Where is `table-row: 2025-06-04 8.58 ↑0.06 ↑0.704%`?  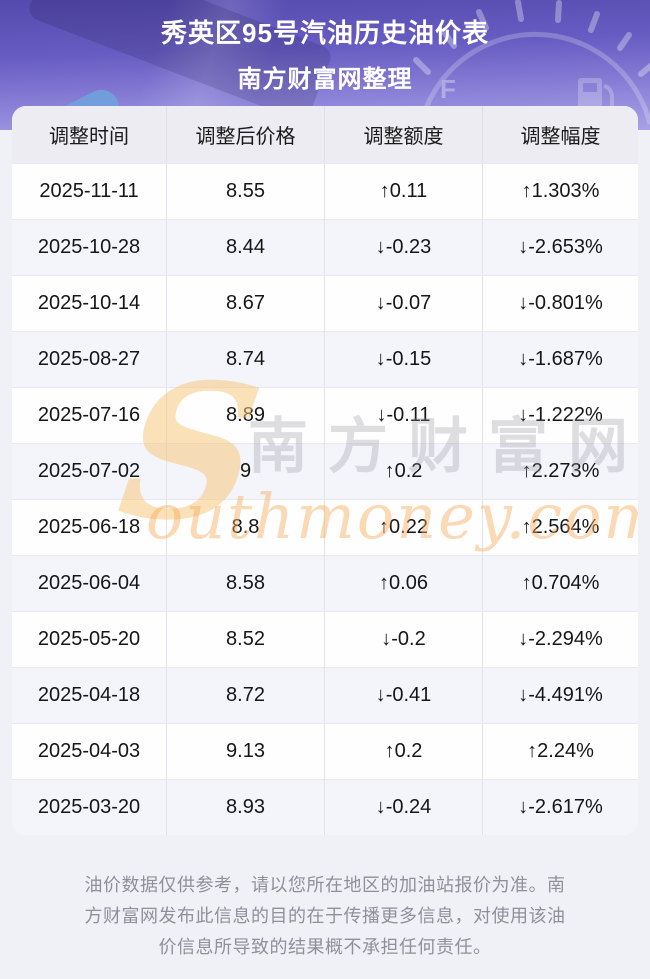
table-row: 2025-06-04 8.58 ↑0.06 ↑0.704% is located at coordinates (325, 583).